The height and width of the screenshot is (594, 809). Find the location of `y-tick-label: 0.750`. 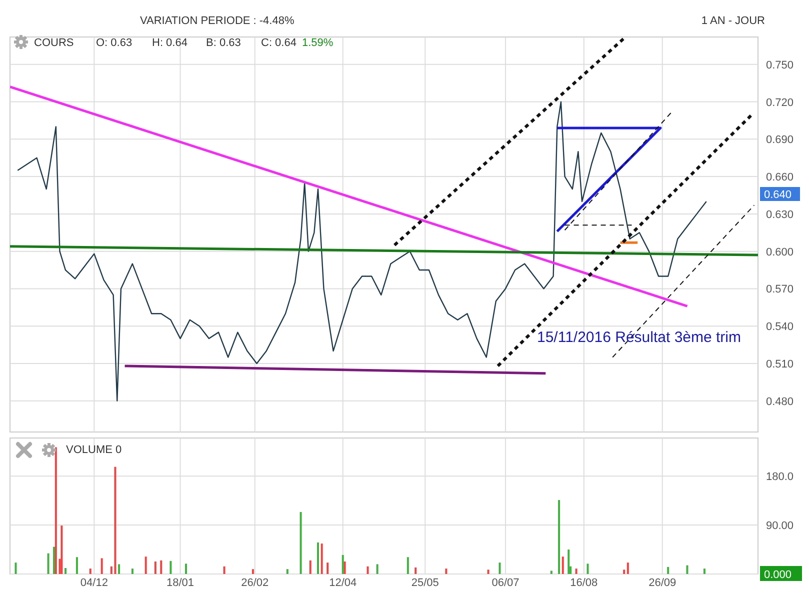

y-tick-label: 0.750 is located at coordinates (780, 65).